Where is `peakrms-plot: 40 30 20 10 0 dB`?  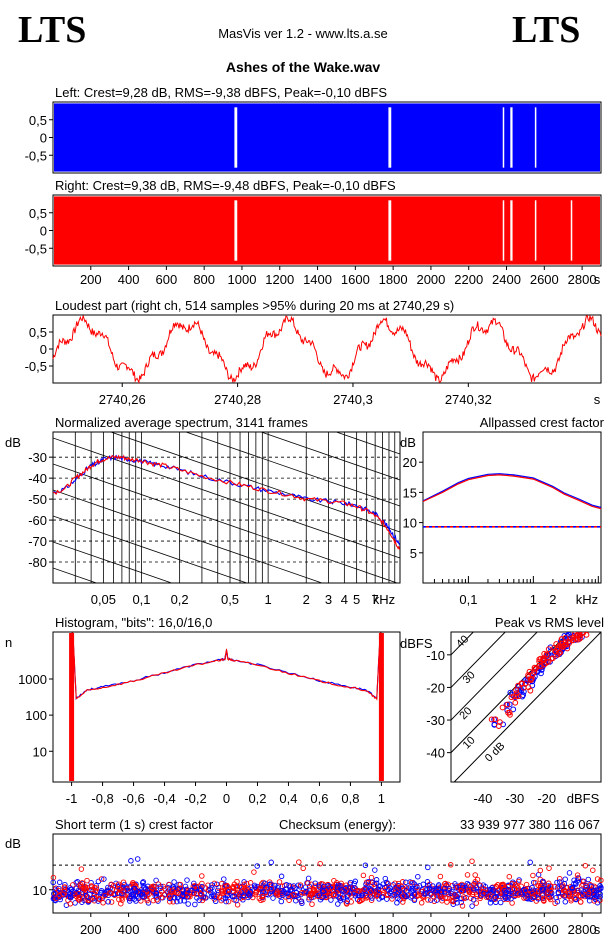
peakrms-plot: 40 30 20 10 0 dB is located at coordinates (526, 707).